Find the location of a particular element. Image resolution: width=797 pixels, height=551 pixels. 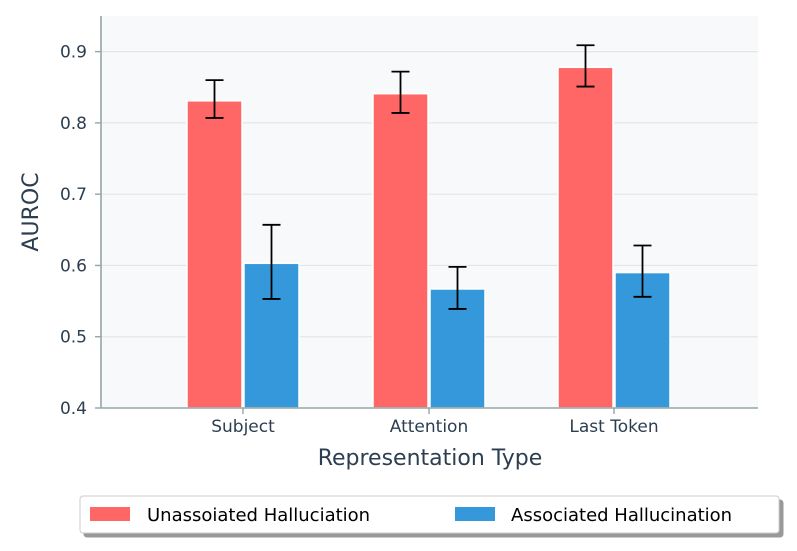

x-tick-label: Attention is located at coordinates (429, 427).